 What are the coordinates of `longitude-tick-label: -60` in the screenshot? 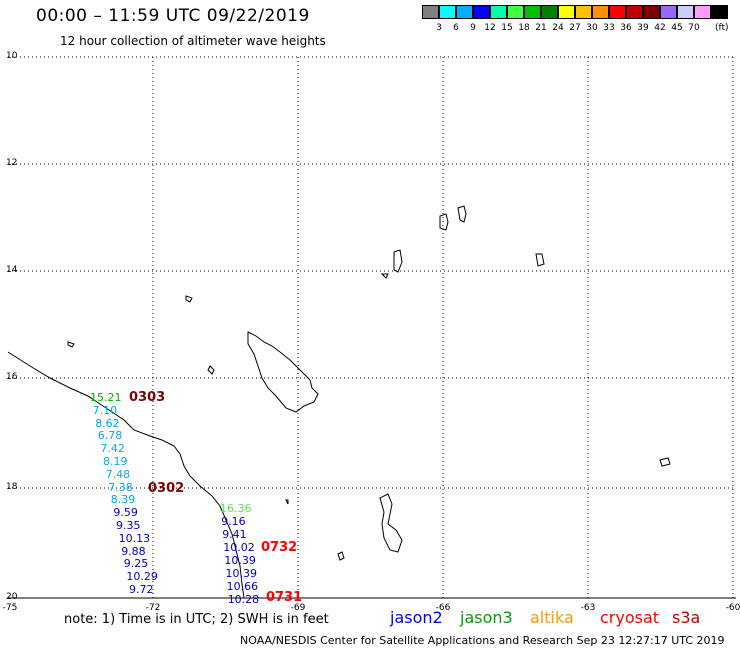 It's located at (732, 608).